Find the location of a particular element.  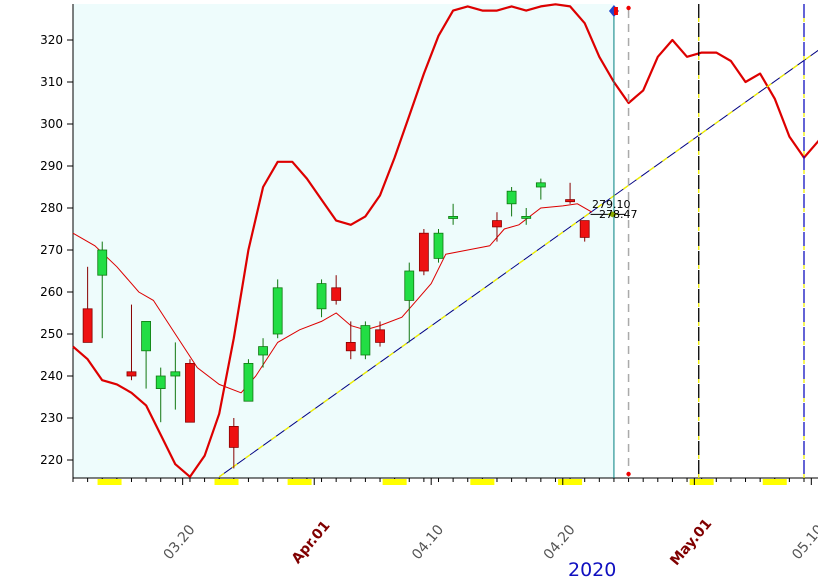

y-tick-label: 240 is located at coordinates (51, 376).